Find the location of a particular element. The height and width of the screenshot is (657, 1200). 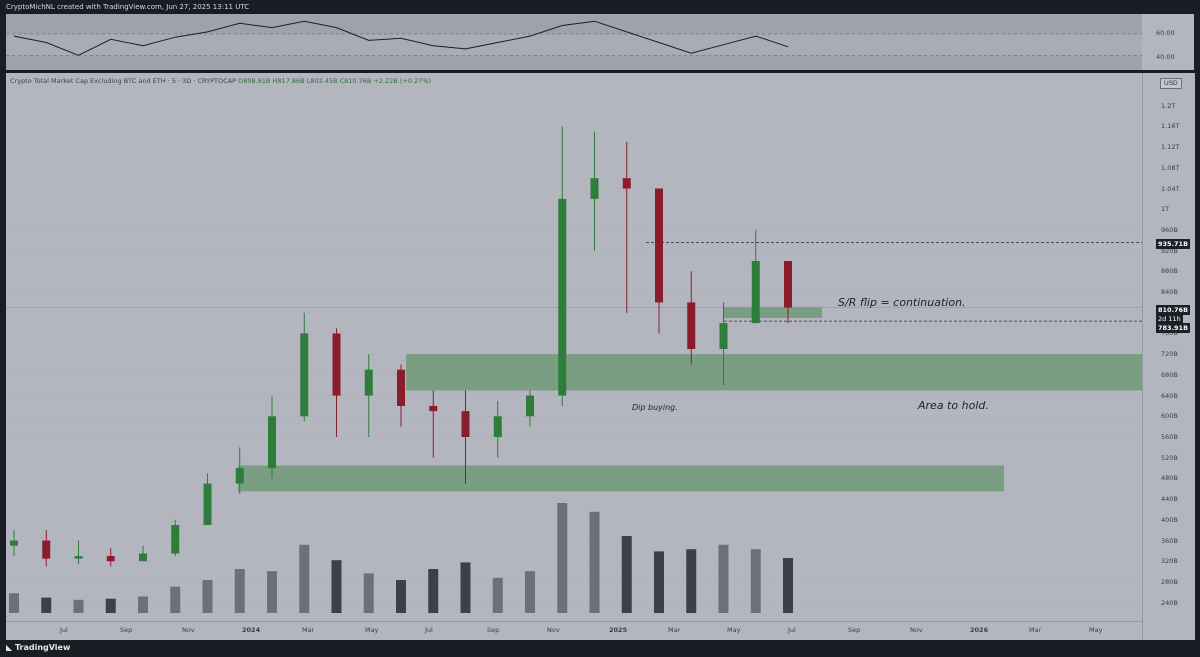

time-tick-label: 2024 is located at coordinates (251, 630).